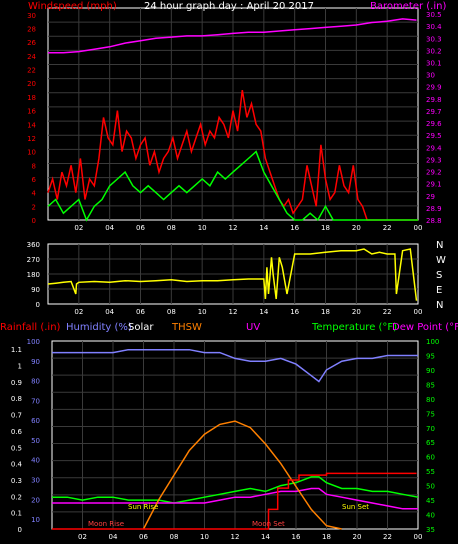  Describe the element at coordinates (233, 228) in the screenshot. I see `x-tick-1-5: 12` at that location.